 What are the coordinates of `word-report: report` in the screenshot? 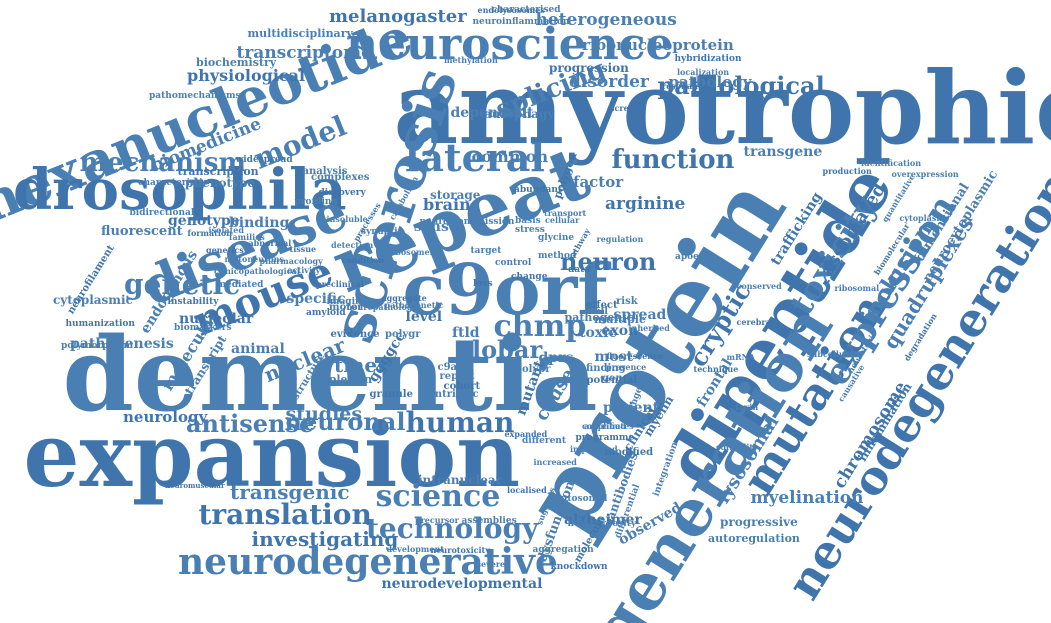 It's located at (457, 376).